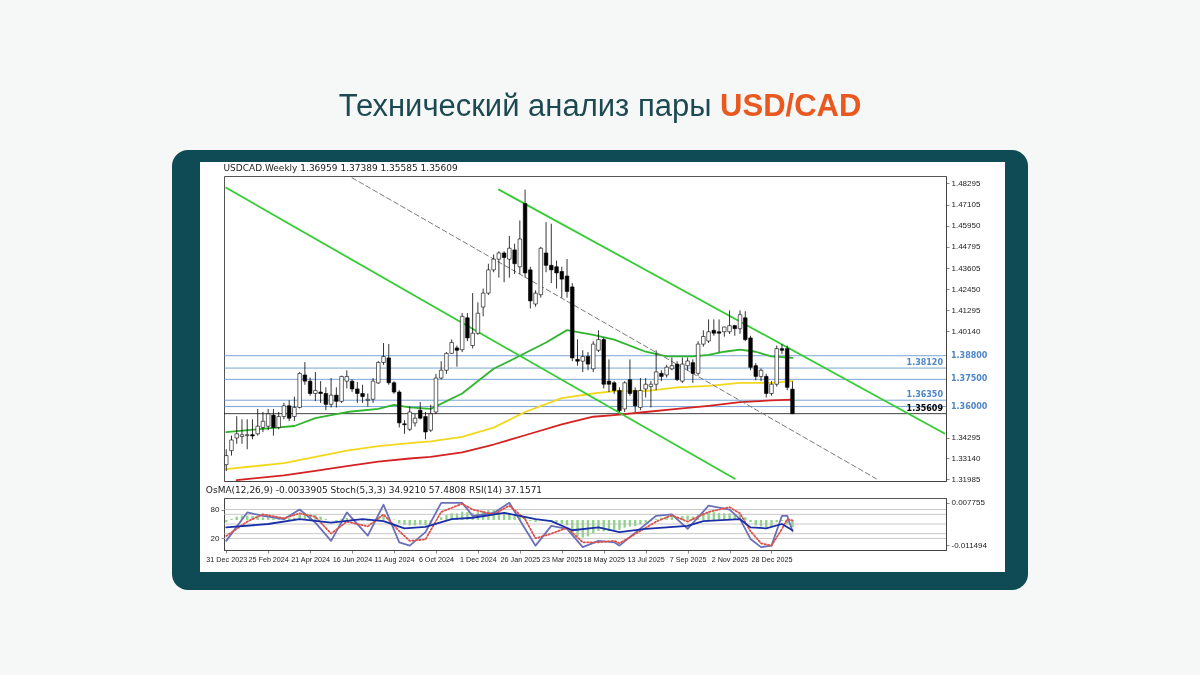 Image resolution: width=1200 pixels, height=675 pixels. I want to click on y-tick-label: 1.47105, so click(966, 205).